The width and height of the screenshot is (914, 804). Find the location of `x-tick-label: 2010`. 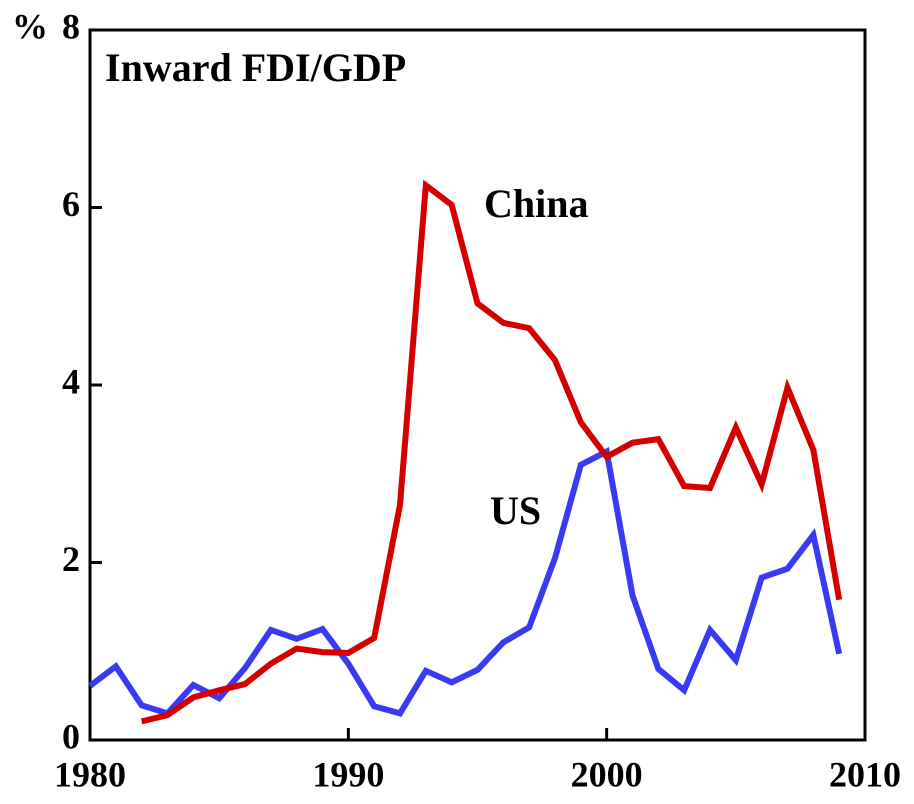

x-tick-label: 2010 is located at coordinates (865, 774).